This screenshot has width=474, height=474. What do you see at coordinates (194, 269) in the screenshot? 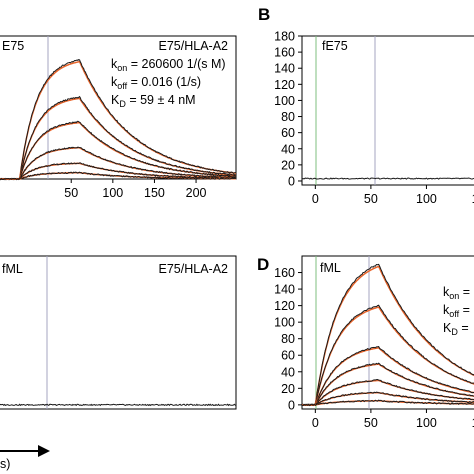
I see `panel-c-complex-label: E75/HLA-A2` at bounding box center [194, 269].